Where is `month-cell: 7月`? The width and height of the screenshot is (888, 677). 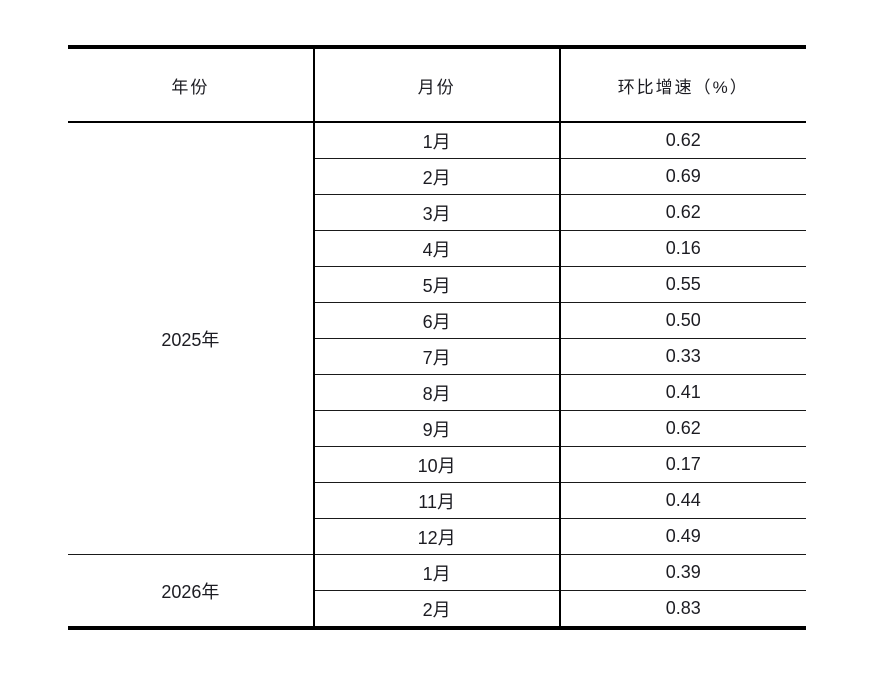 month-cell: 7月 is located at coordinates (436, 356).